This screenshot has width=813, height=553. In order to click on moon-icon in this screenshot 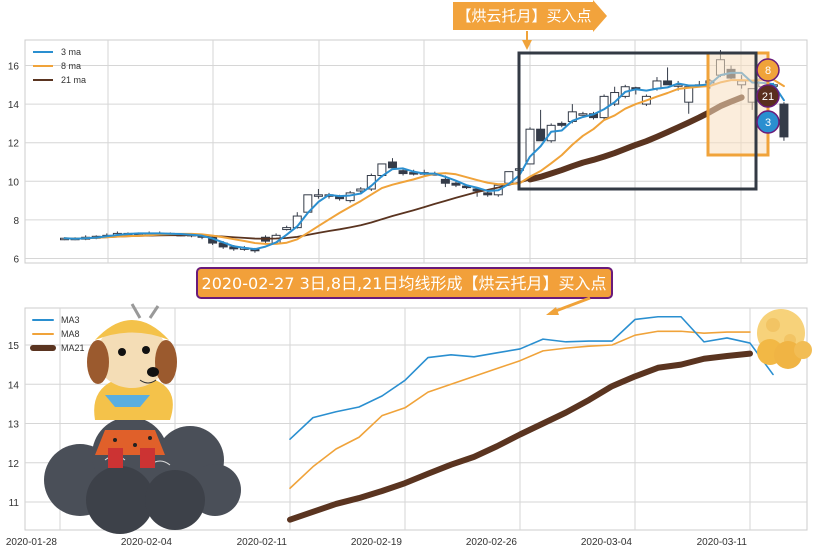, I will do `click(784, 339)`.